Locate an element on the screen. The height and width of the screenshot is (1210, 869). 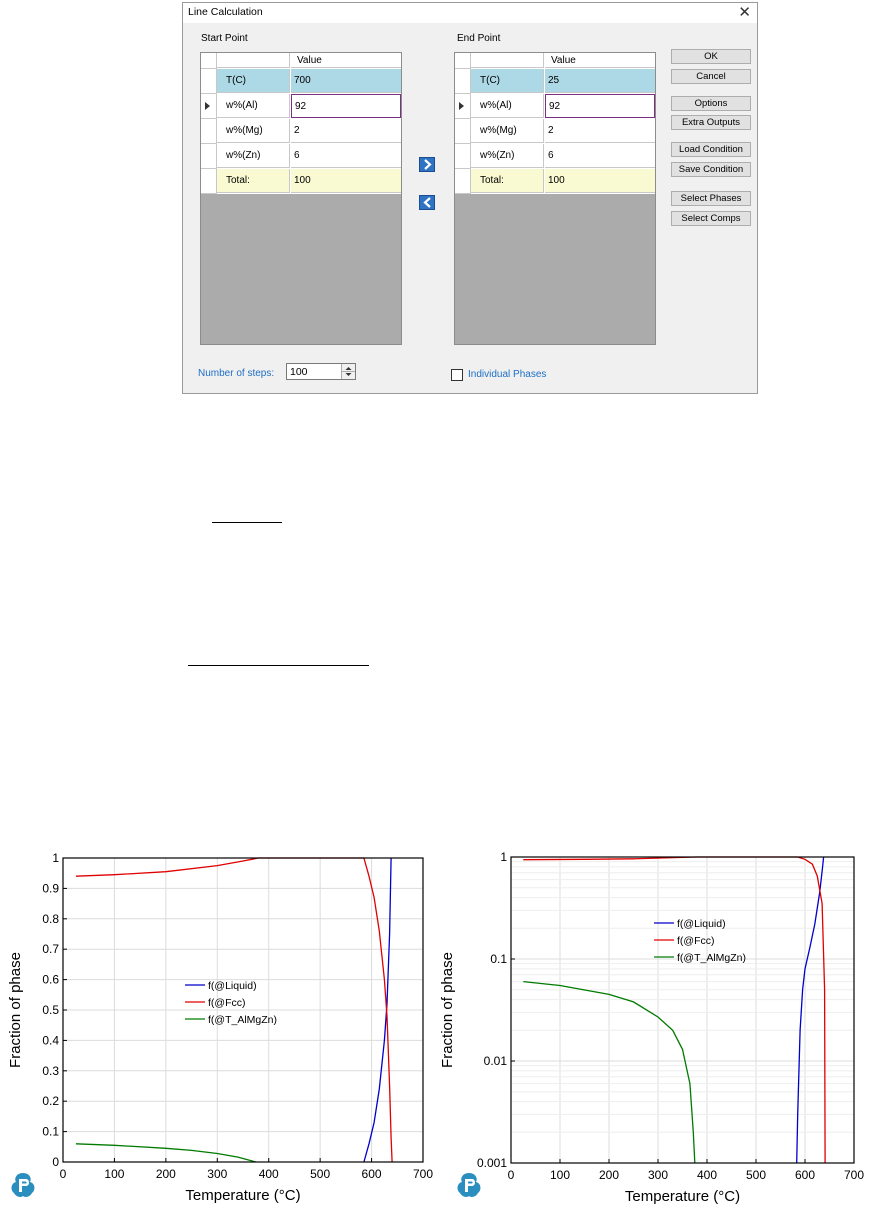
number-of-steps-value: 100 is located at coordinates (299, 372).